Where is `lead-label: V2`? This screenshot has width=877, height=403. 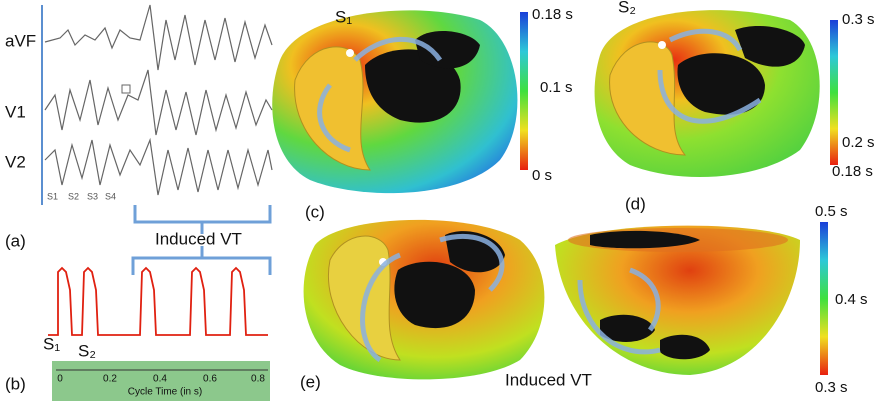 lead-label: V2 is located at coordinates (15, 161).